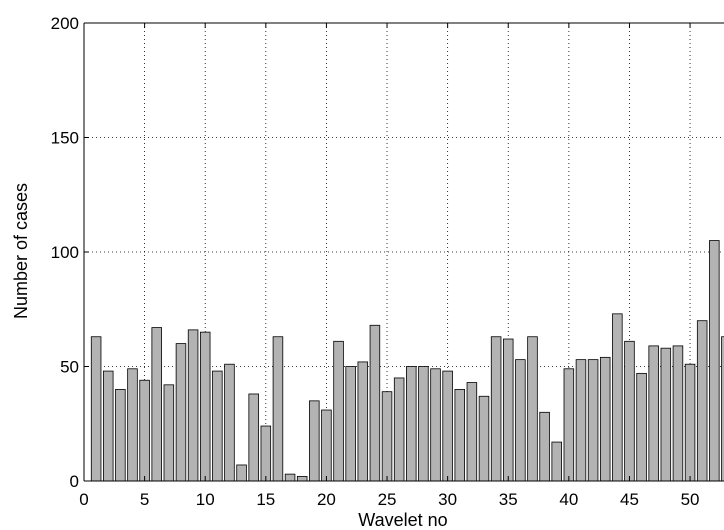  I want to click on x-tick-label: 50, so click(690, 499).